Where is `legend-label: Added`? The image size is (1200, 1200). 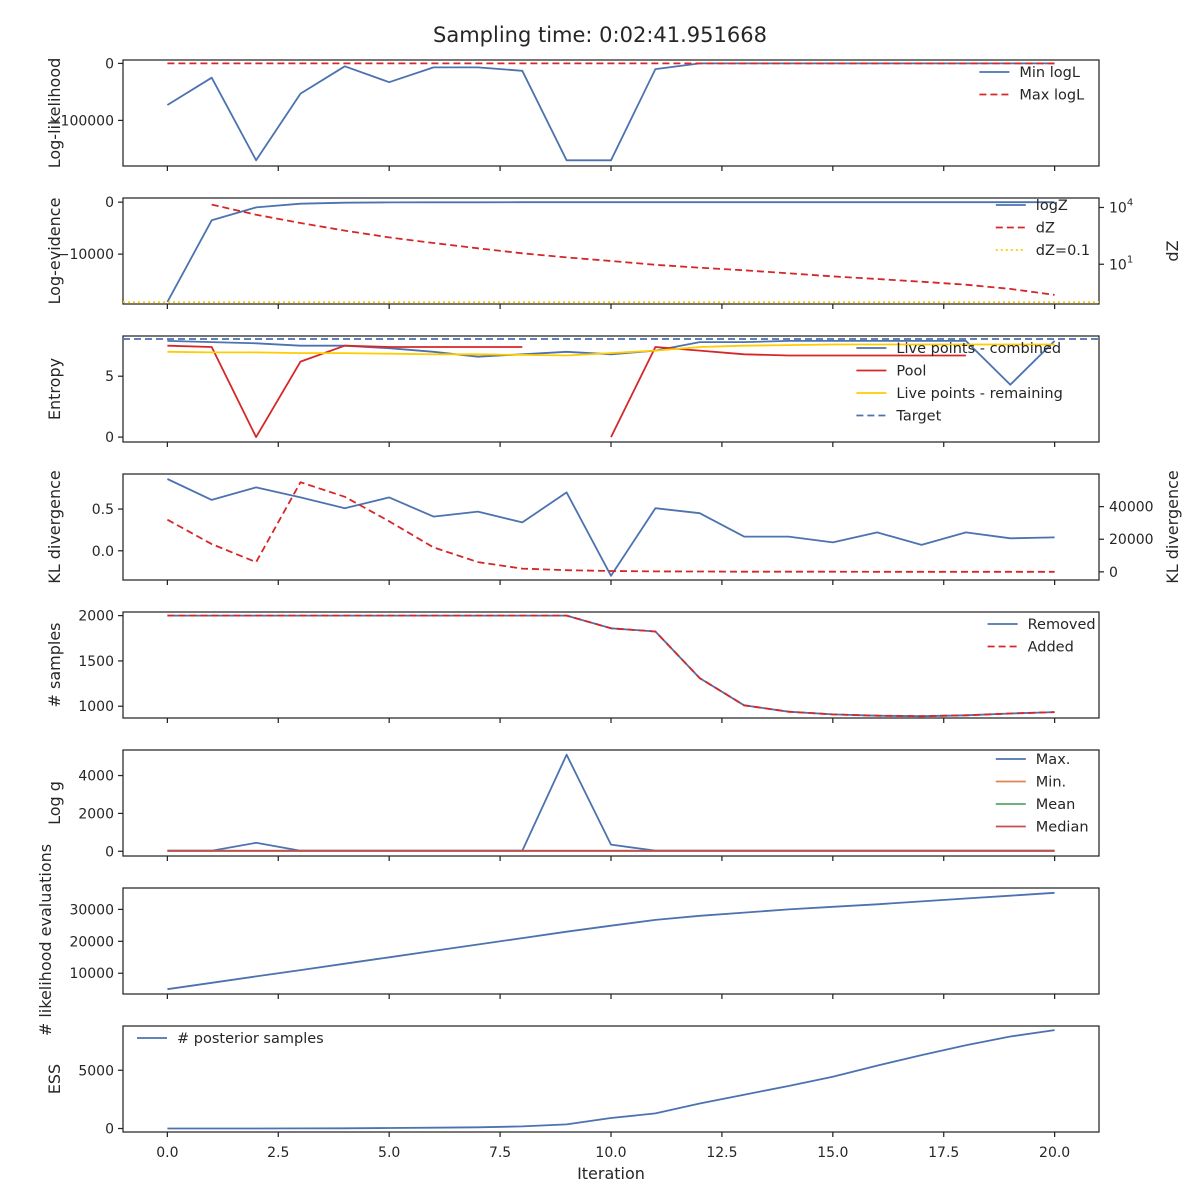 legend-label: Added is located at coordinates (1051, 648).